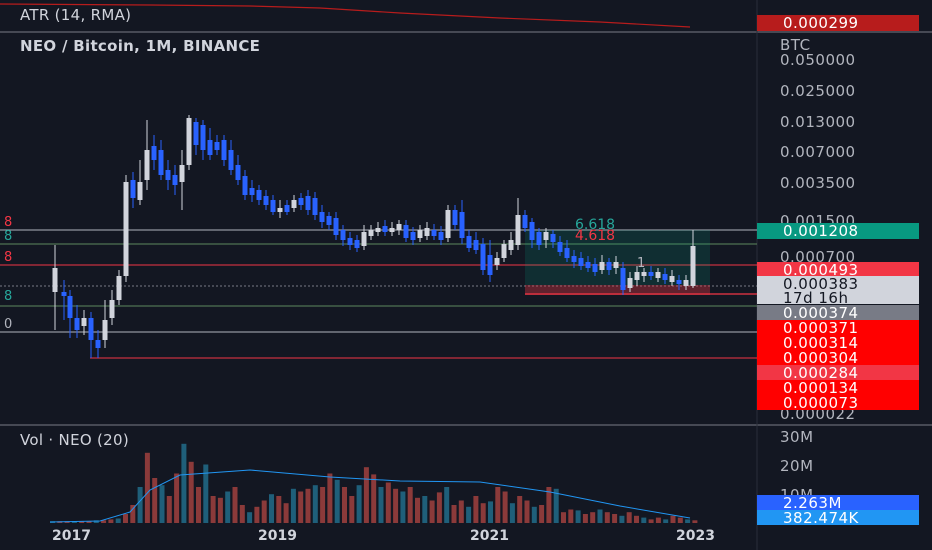  What do you see at coordinates (818, 183) in the screenshot?
I see `axis-tick: 0.003500` at bounding box center [818, 183].